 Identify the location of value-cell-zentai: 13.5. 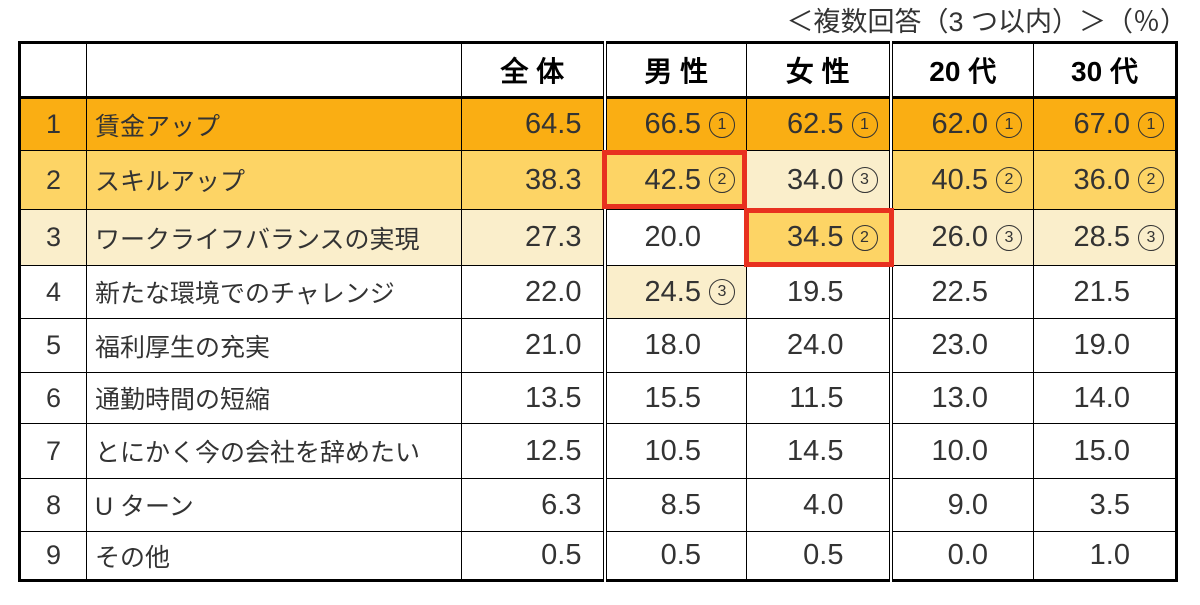
(533, 398).